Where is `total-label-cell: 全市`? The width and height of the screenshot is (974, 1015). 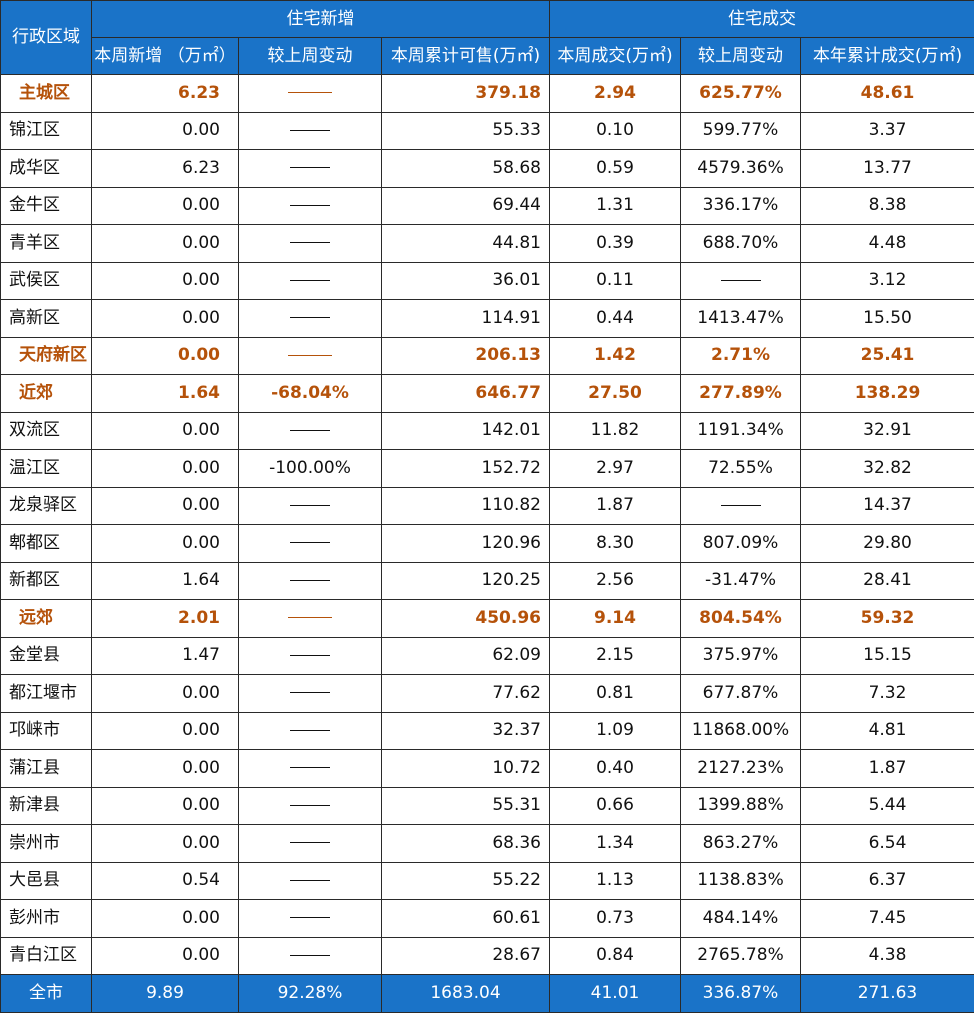 total-label-cell: 全市 is located at coordinates (46, 993).